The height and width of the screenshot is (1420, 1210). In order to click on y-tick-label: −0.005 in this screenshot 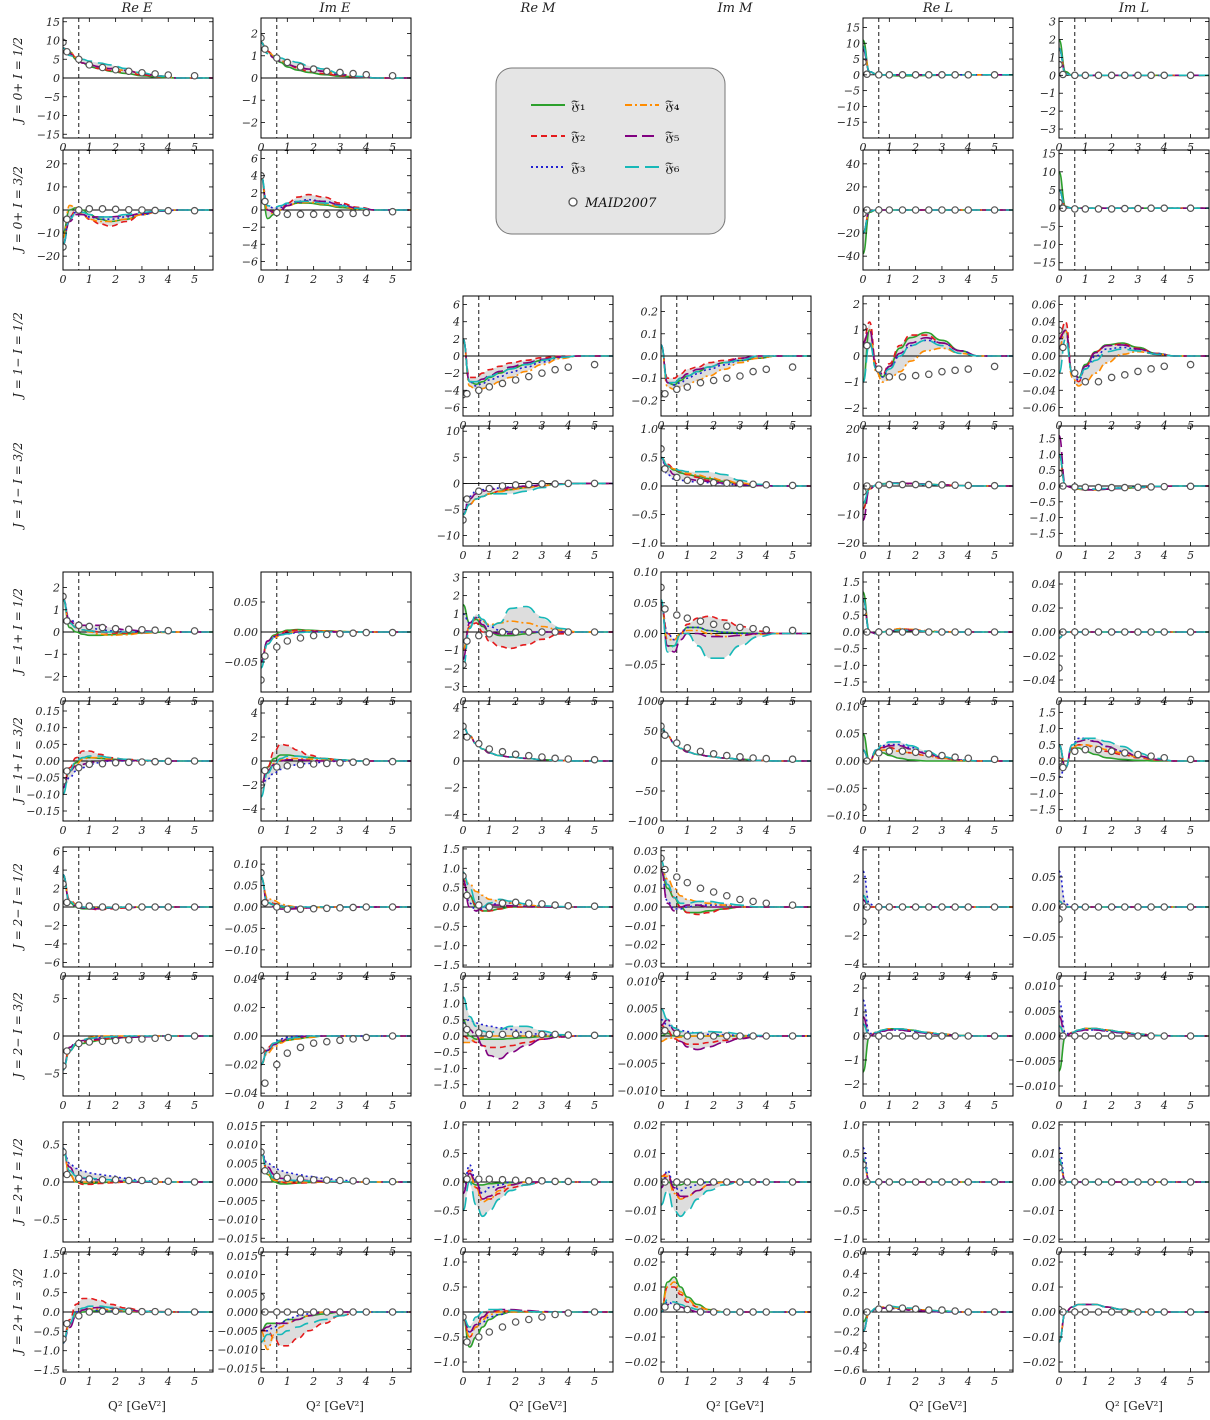, I will do `click(237, 1331)`.